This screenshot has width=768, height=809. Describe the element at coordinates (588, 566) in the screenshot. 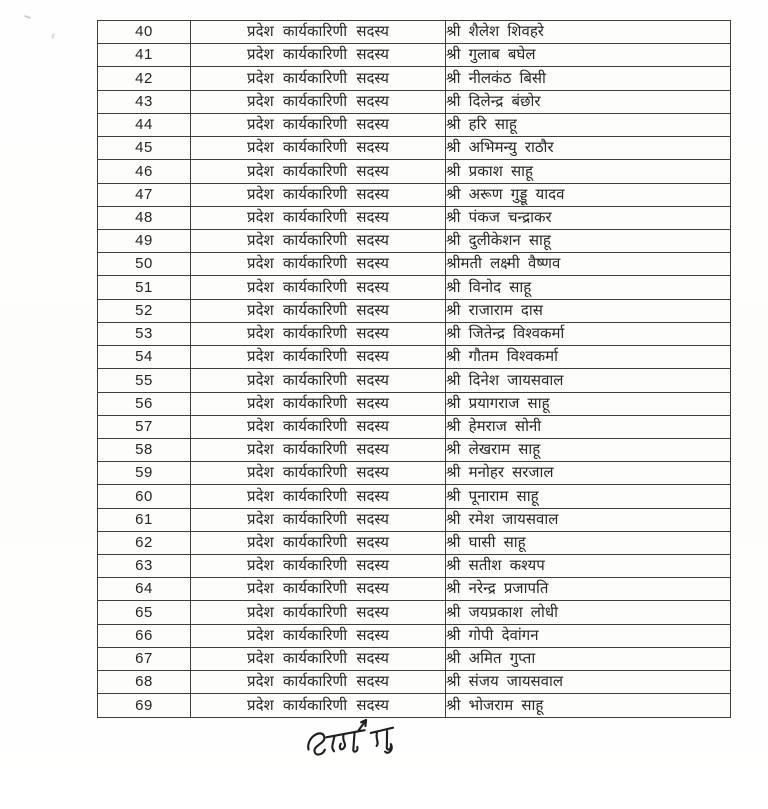

I see `name-cell: श्री सतीश कश्यप` at that location.